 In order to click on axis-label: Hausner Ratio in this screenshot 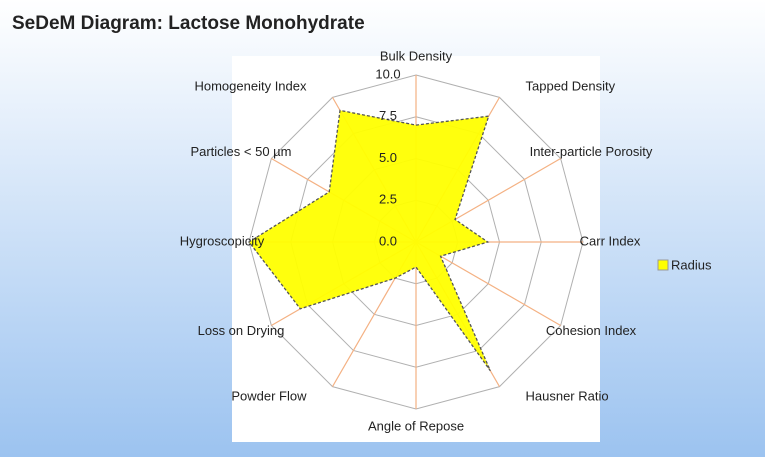, I will do `click(567, 395)`.